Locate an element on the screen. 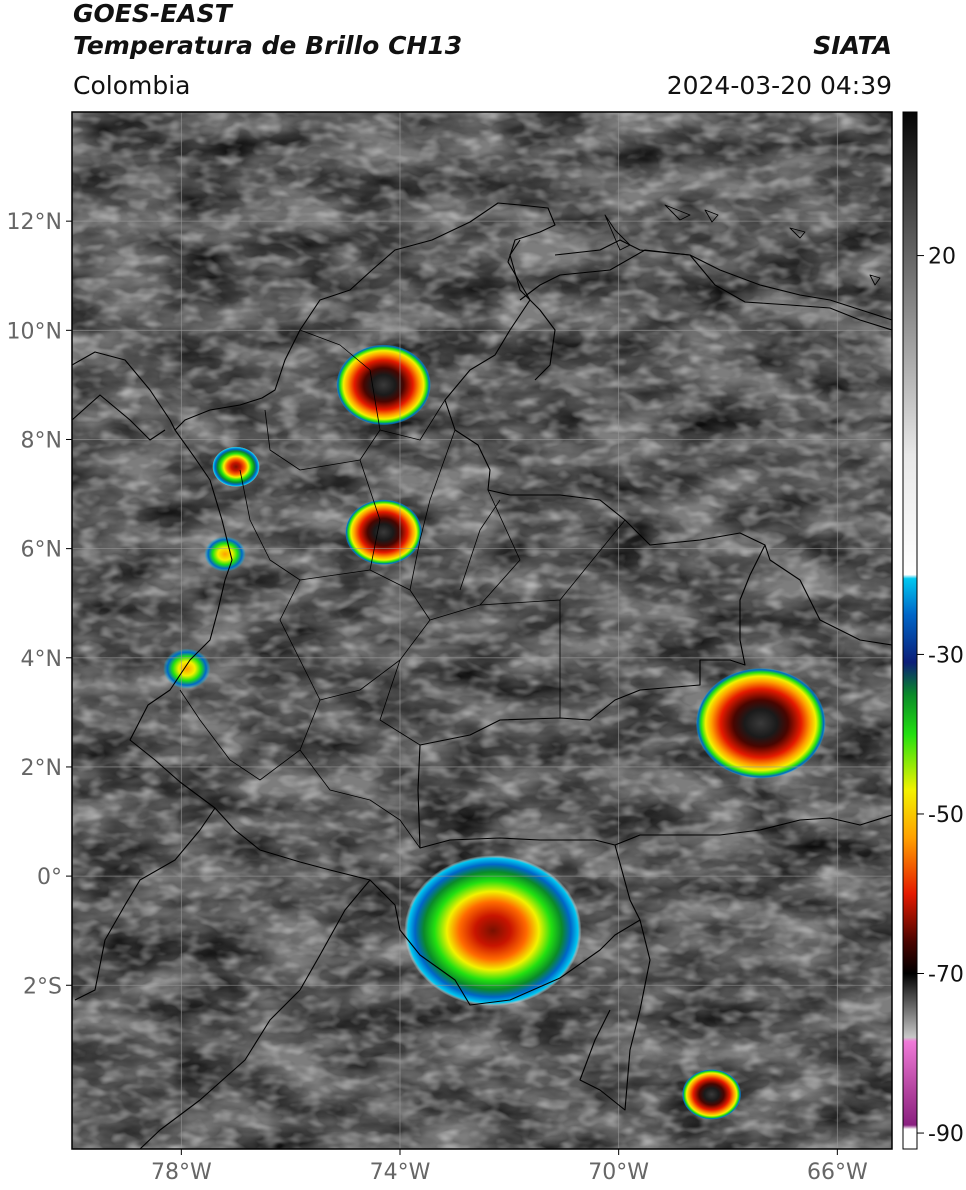 This screenshot has width=966, height=1190. colorbar-ticks: 20 -30 -50 -70 -90 is located at coordinates (940, 696).